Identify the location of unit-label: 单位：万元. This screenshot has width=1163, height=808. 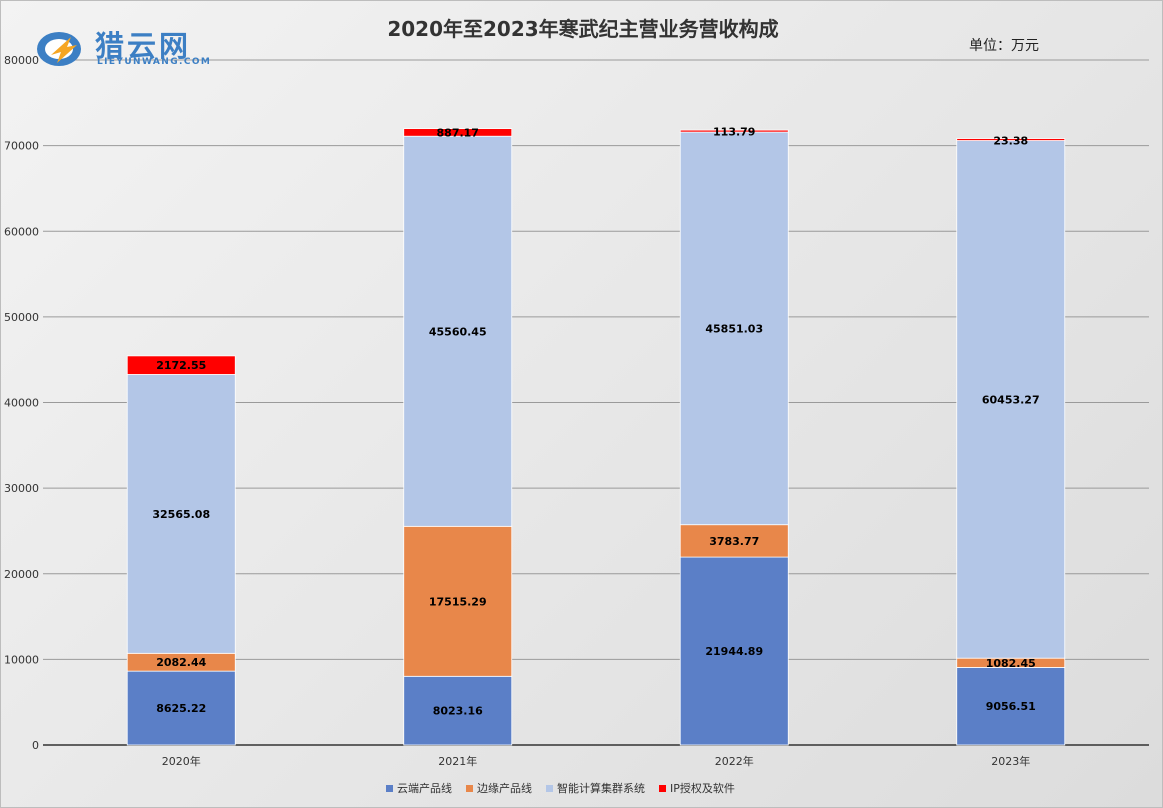
(1004, 46).